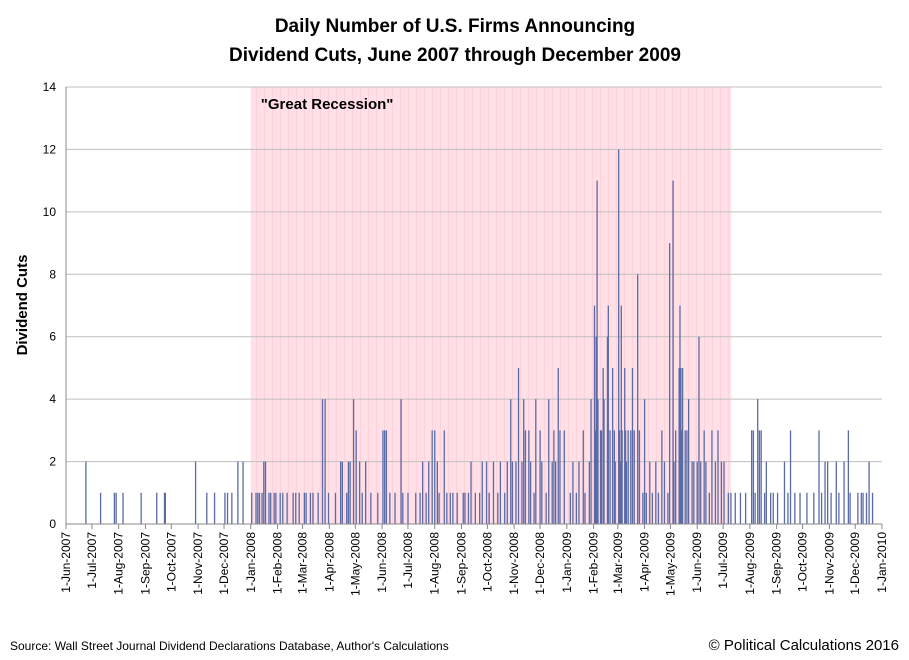  I want to click on x-tick-label: 1-Oct-2008, so click(487, 562).